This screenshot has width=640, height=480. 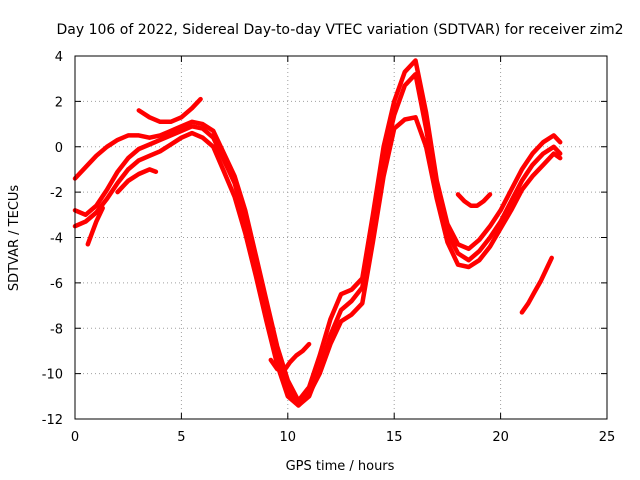 I want to click on x-tick-label: 25, so click(x=607, y=437).